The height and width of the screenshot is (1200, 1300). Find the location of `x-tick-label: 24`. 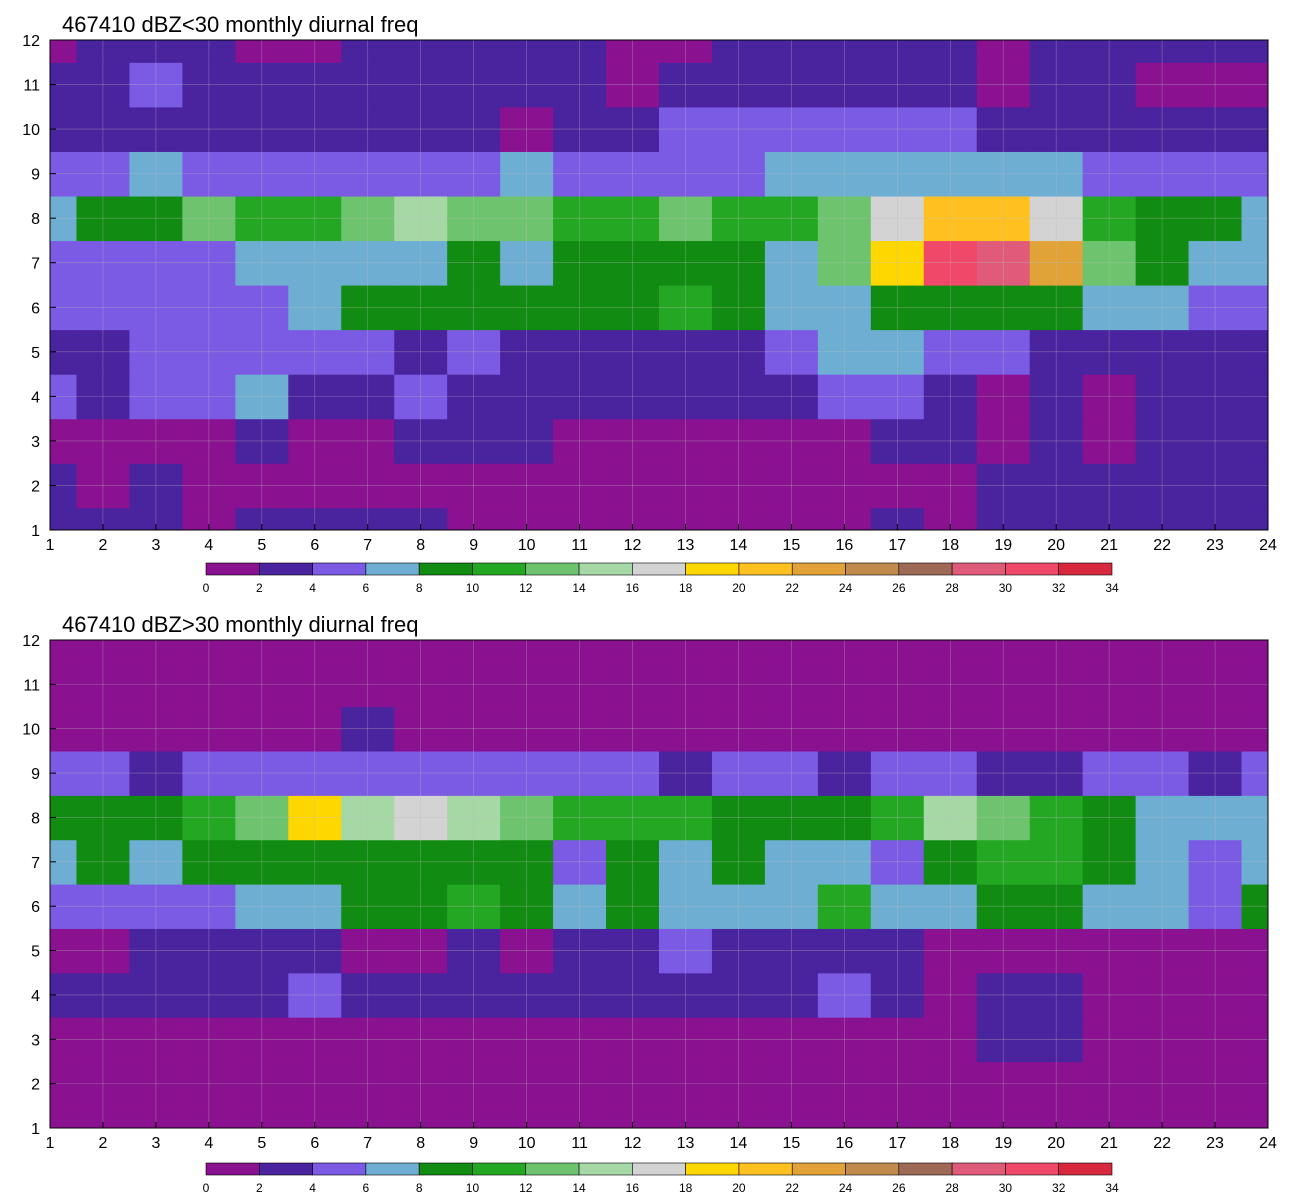

x-tick-label: 24 is located at coordinates (1268, 545).